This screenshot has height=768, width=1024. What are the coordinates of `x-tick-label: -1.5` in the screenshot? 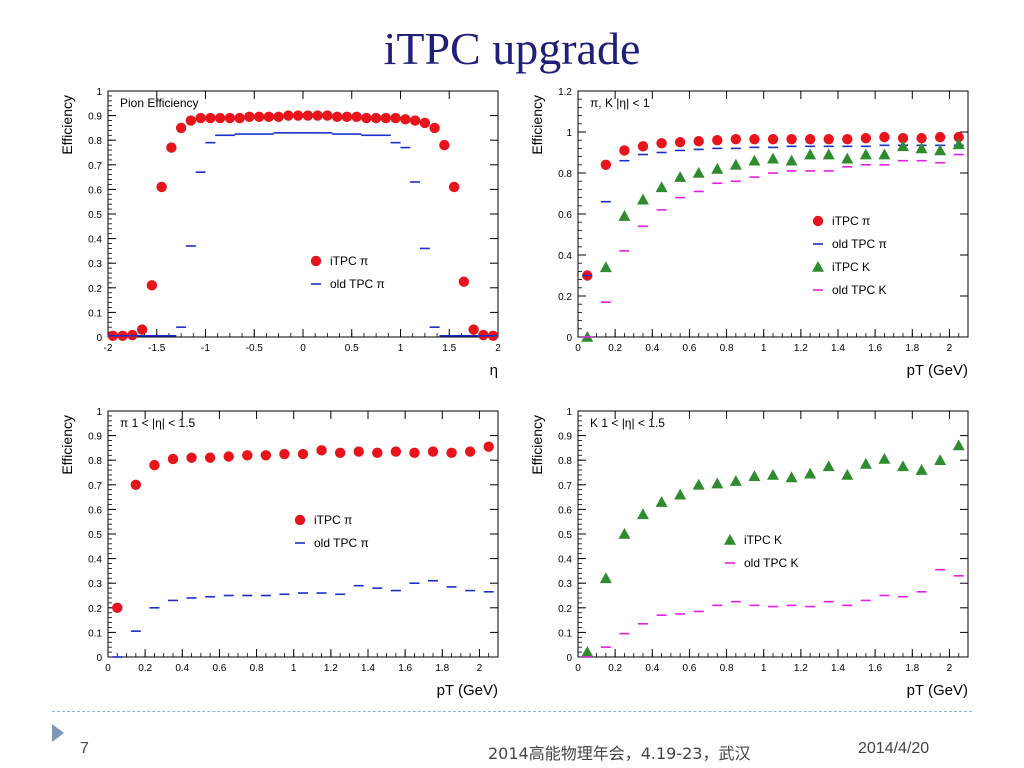 It's located at (157, 348).